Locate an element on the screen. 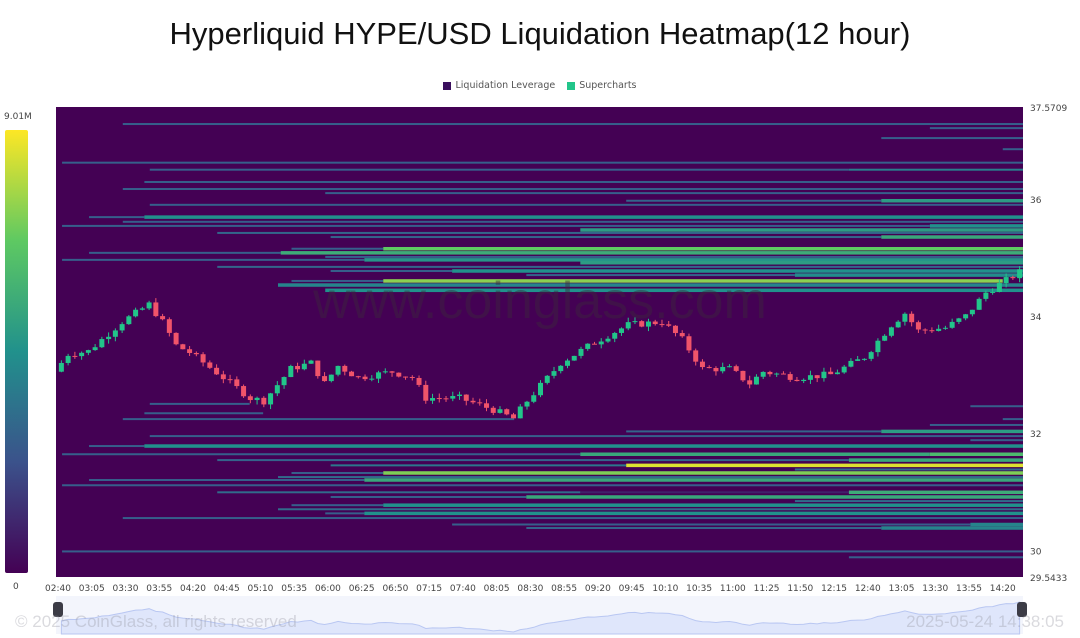  x-tick-label: 14:20 is located at coordinates (1003, 589).